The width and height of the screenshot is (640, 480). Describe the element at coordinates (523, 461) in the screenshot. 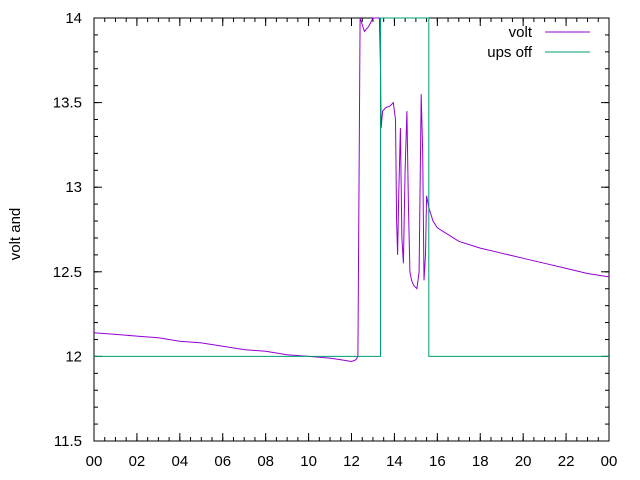

I see `x-tick-label: 20` at that location.